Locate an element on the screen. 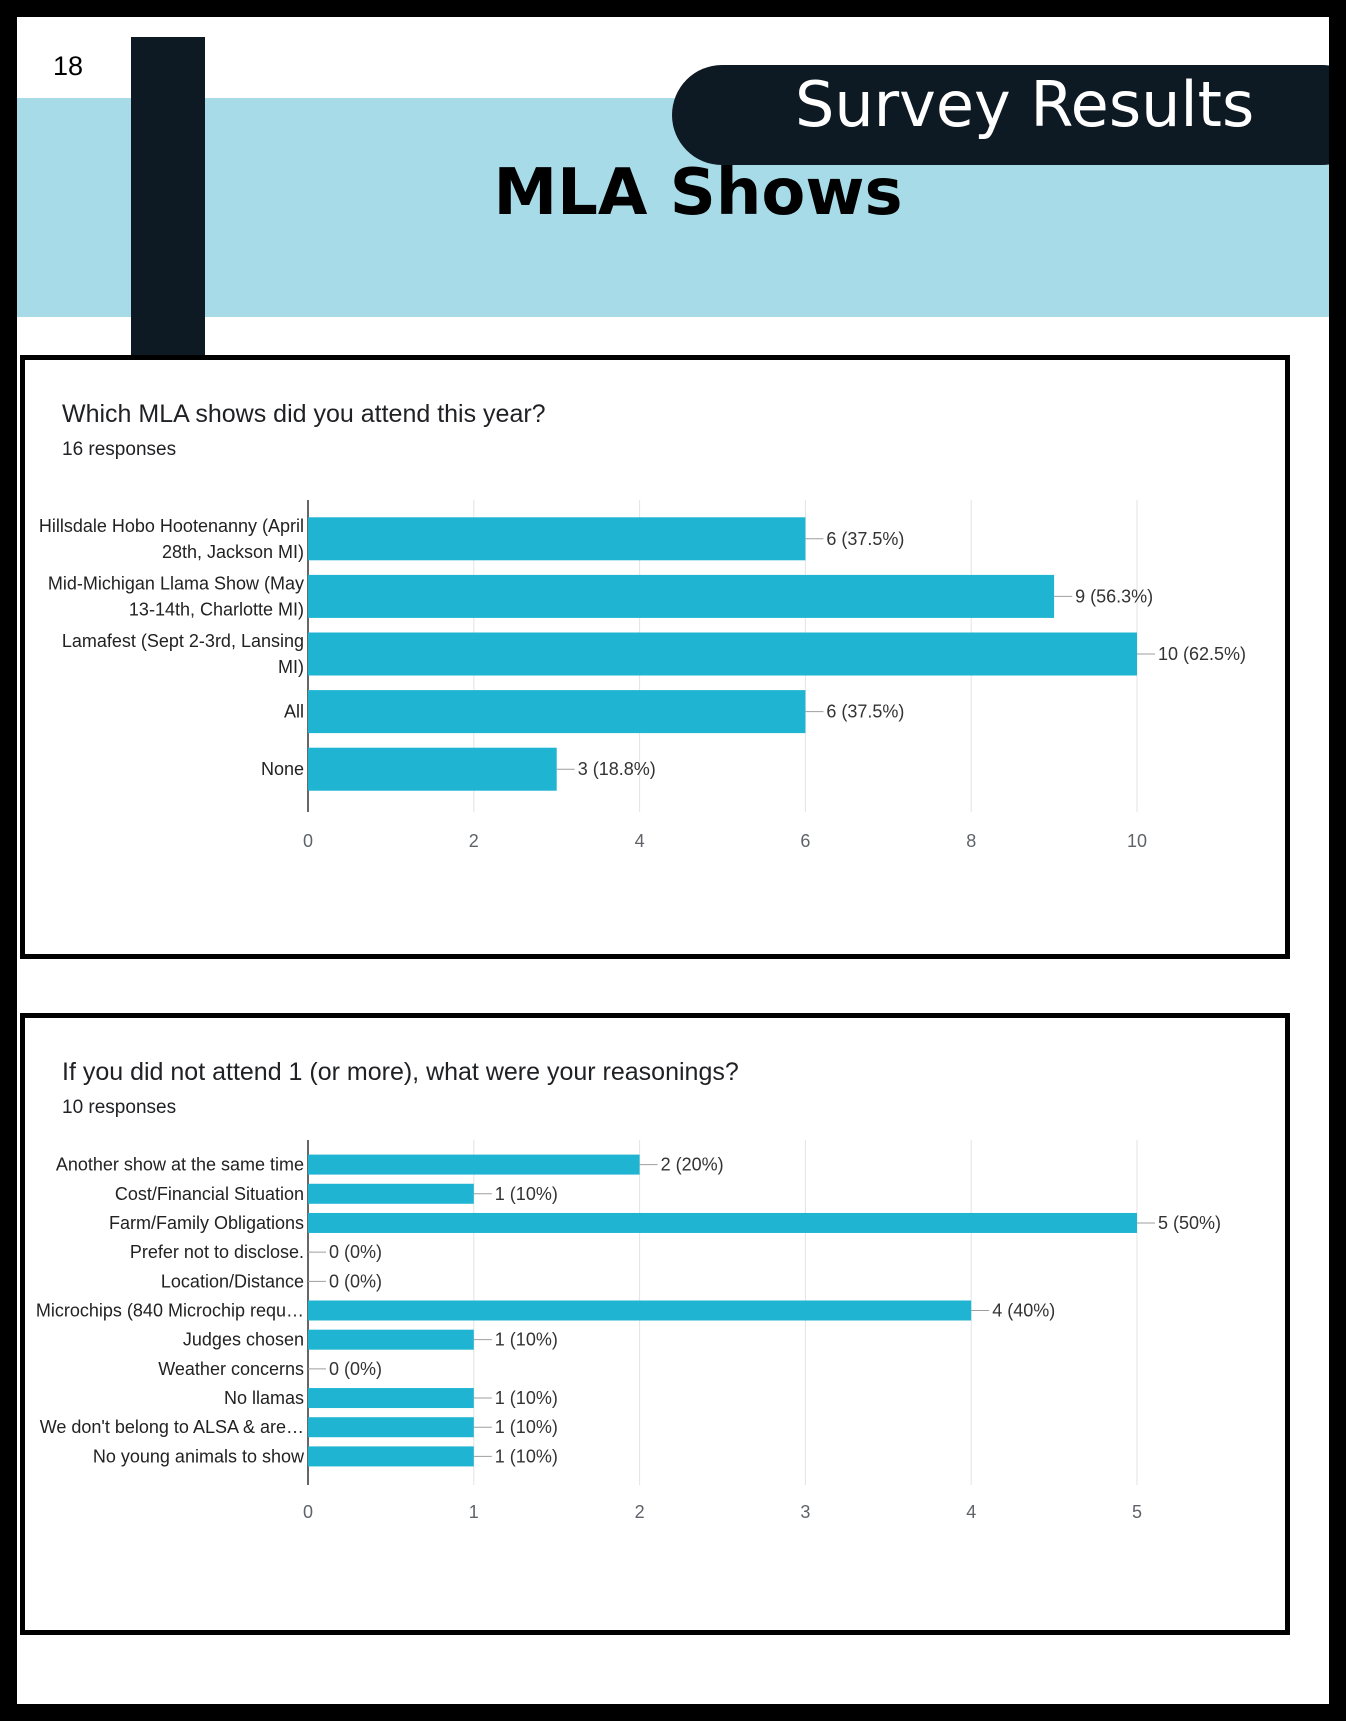 This screenshot has height=1721, width=1346. category-label: Hillsdale Hobo Hootenanny (April is located at coordinates (171, 526).